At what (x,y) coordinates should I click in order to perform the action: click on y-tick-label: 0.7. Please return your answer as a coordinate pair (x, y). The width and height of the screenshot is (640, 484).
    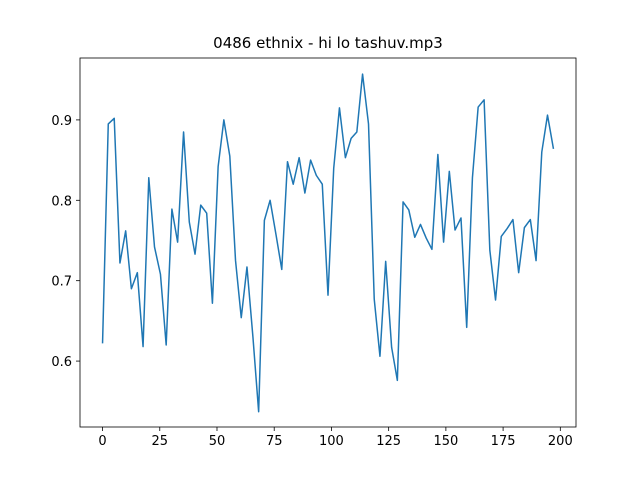
    Looking at the image, I should click on (61, 282).